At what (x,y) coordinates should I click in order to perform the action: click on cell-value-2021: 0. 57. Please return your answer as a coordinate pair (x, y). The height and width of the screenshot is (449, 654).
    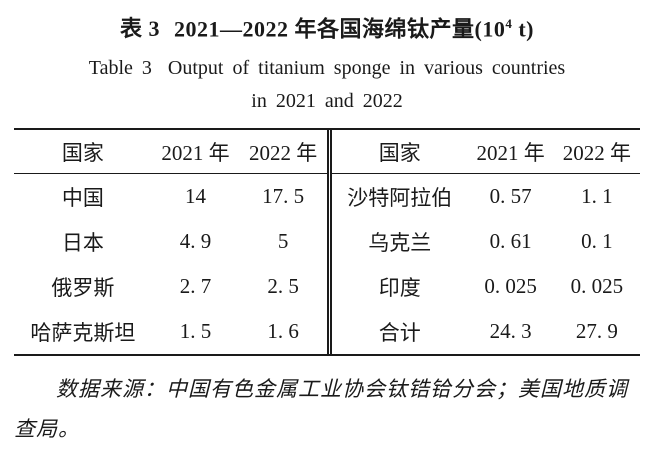
    Looking at the image, I should click on (510, 196).